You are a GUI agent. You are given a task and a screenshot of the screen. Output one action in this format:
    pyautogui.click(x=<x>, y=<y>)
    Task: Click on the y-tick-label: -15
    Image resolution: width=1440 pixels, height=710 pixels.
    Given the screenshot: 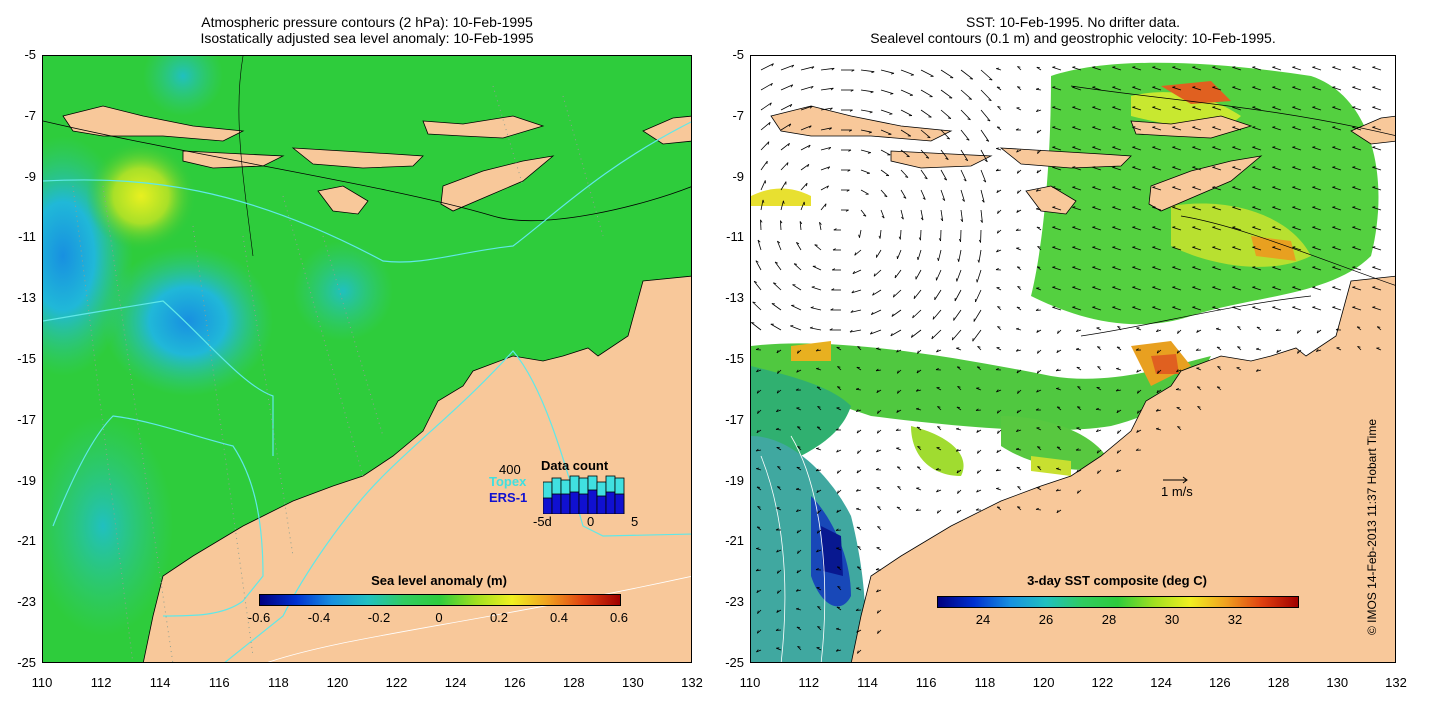 What is the action you would take?
    pyautogui.click(x=734, y=358)
    